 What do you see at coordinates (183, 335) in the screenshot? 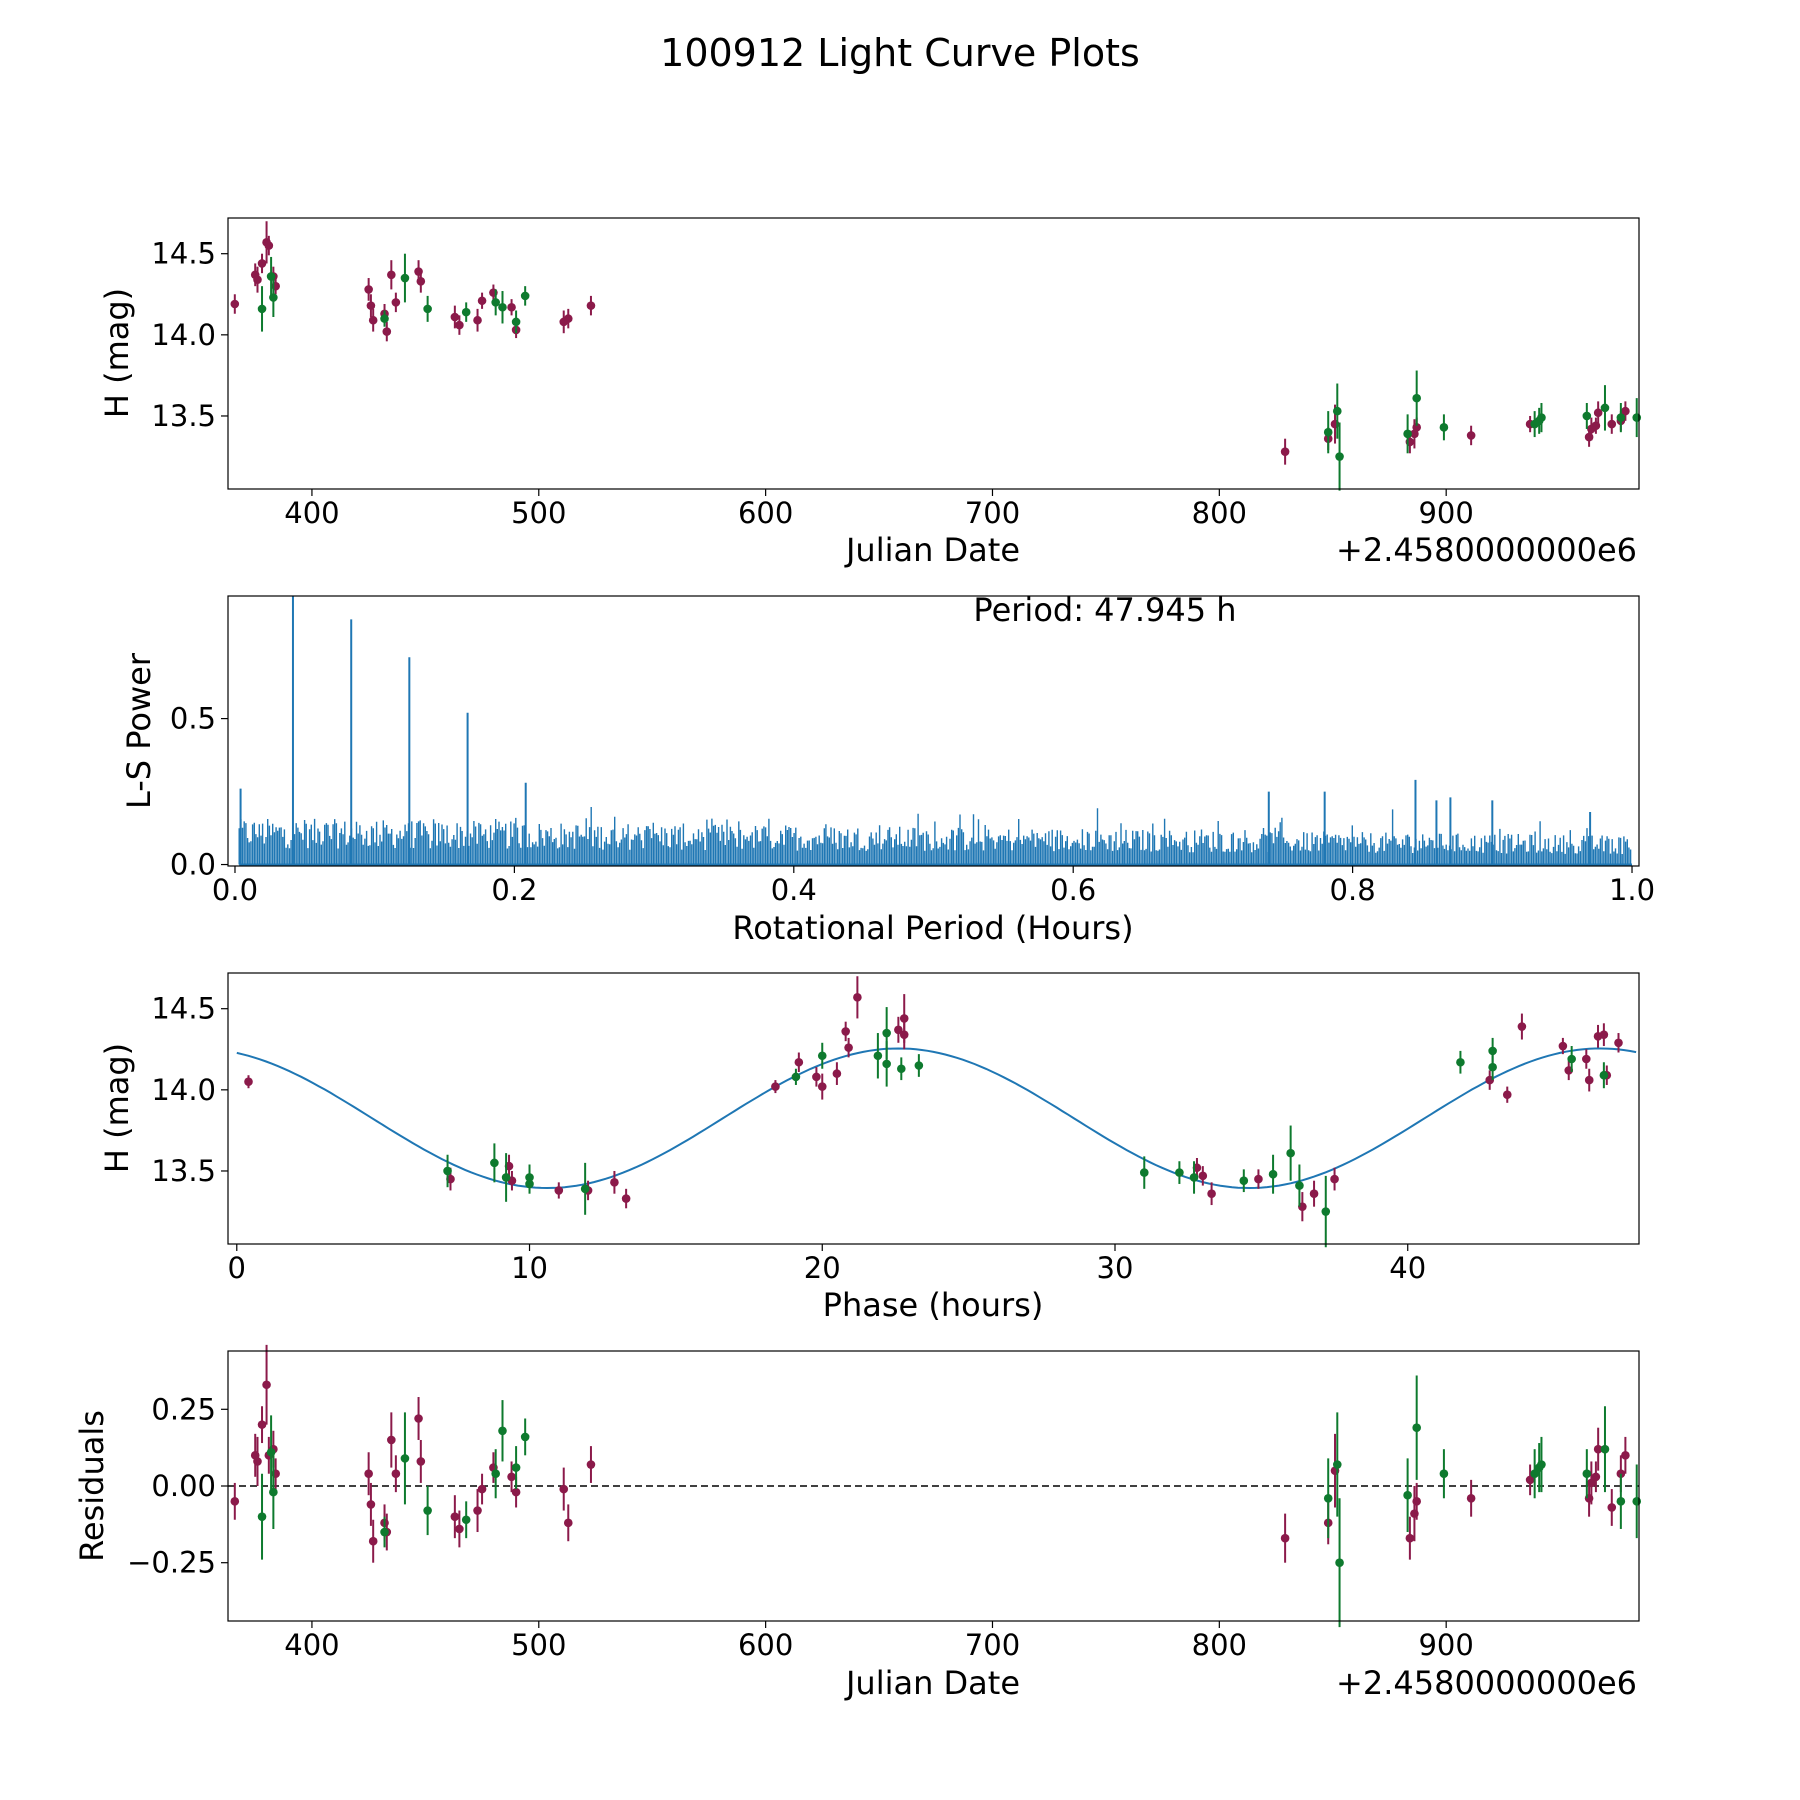
I see `y-tick-label: 14.0` at bounding box center [183, 335].